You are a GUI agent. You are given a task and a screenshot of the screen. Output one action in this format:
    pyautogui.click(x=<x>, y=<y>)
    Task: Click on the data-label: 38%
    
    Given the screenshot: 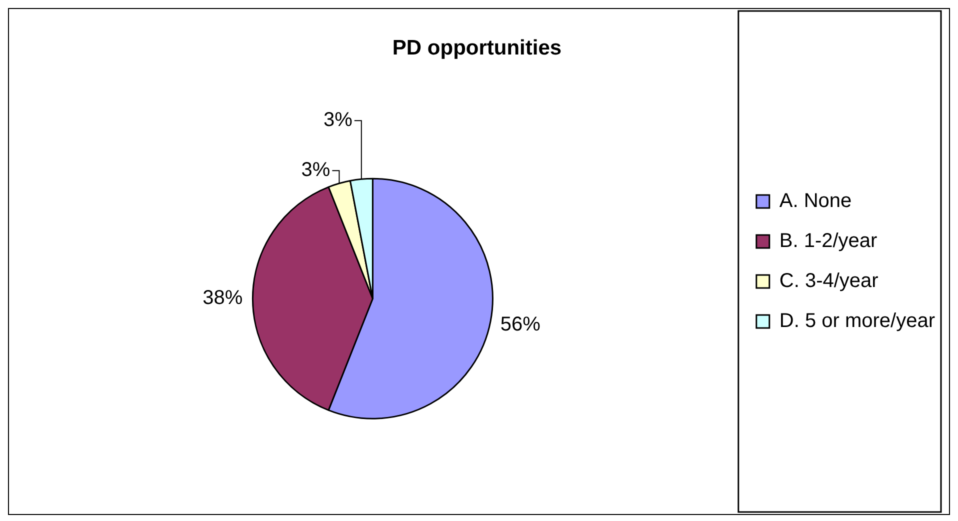 What is the action you would take?
    pyautogui.click(x=222, y=298)
    